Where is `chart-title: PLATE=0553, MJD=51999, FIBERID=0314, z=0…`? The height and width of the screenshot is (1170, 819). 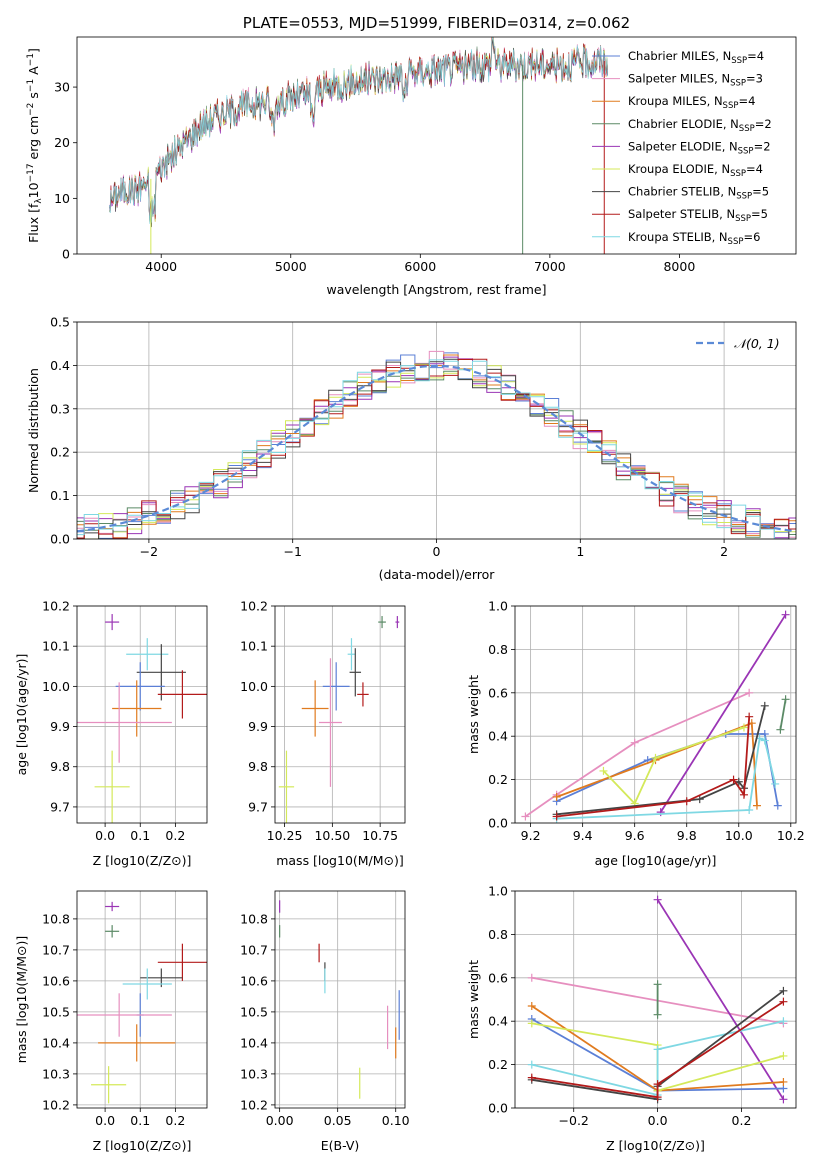
chart-title: PLATE=0553, MJD=51999, FIBERID=0314, z=0… is located at coordinates (436, 23).